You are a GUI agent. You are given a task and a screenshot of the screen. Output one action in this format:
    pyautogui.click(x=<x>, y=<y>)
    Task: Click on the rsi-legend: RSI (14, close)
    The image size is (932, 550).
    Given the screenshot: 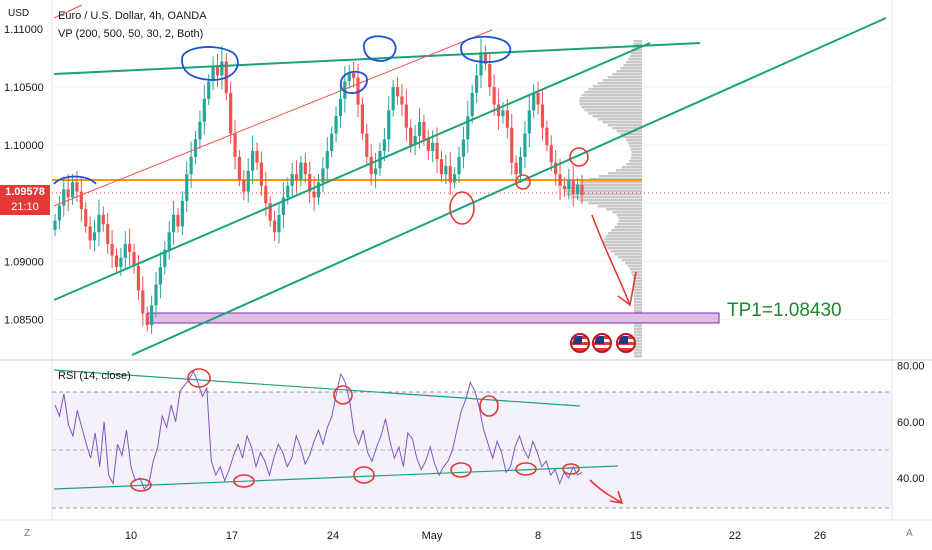 What is the action you would take?
    pyautogui.click(x=94, y=376)
    